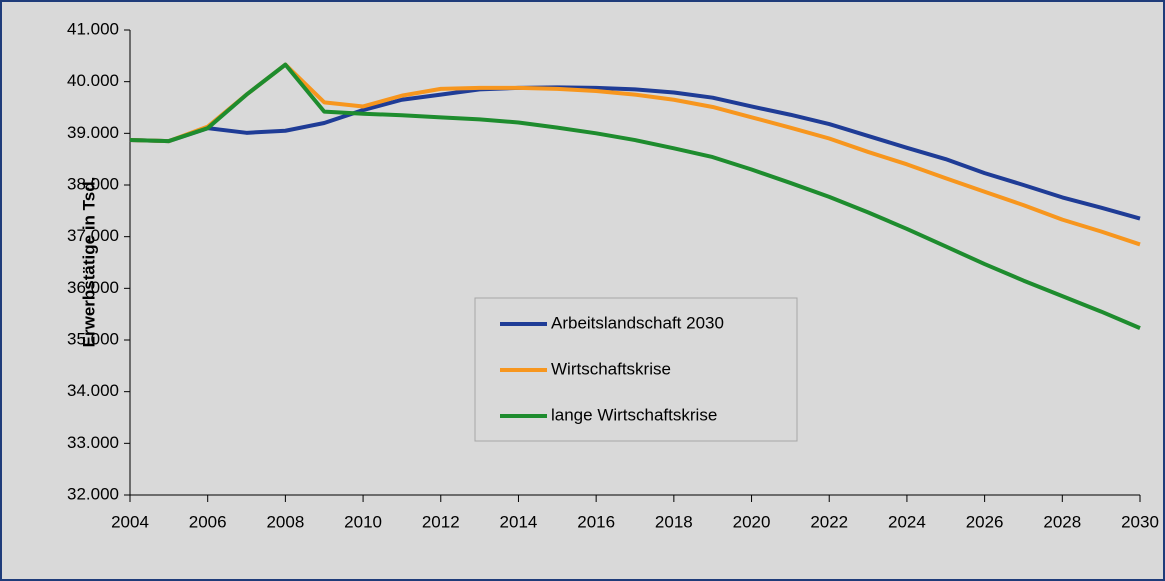 The image size is (1165, 581). Describe the element at coordinates (93, 235) in the screenshot. I see `y-tick-label: 37.000` at that location.